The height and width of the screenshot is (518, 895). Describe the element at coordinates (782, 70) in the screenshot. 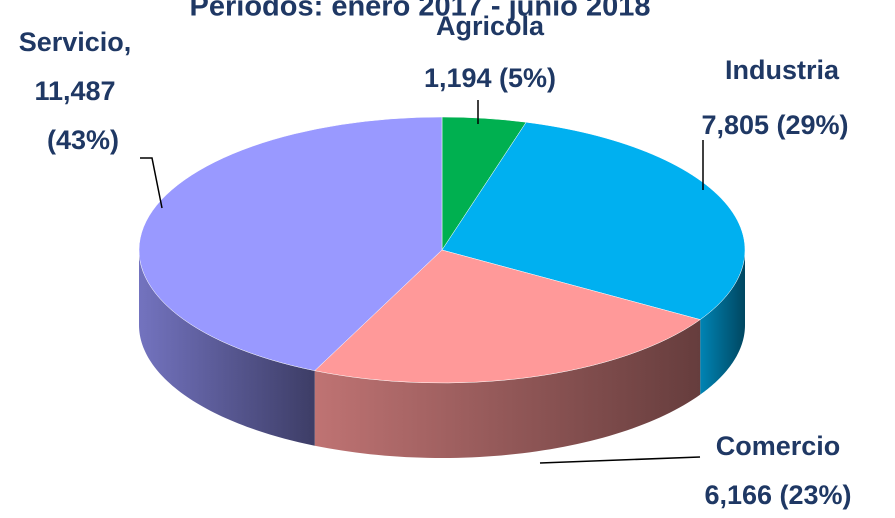

I see `category-label: Industria` at that location.